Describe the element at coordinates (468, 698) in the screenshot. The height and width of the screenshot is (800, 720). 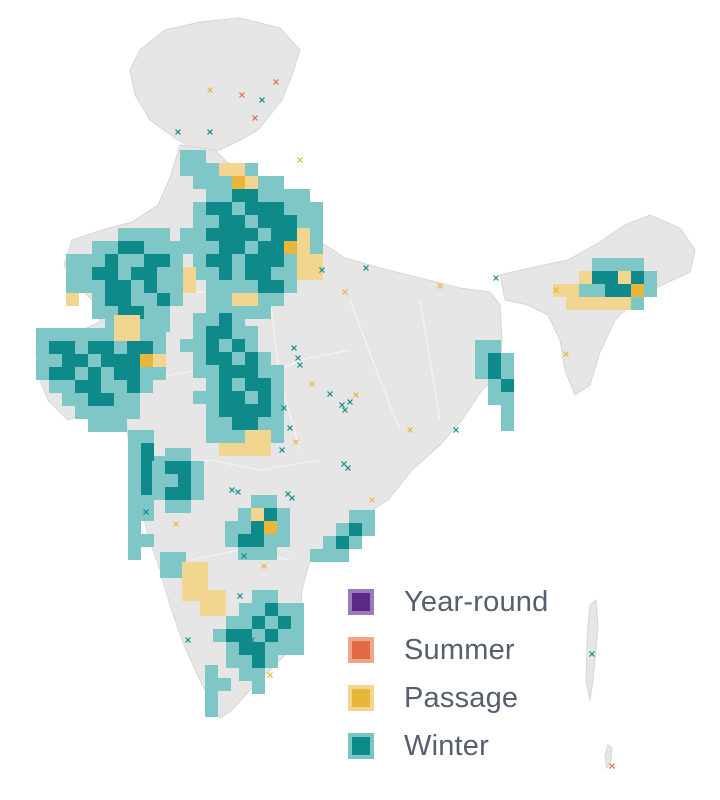
I see `legend-item-passage: Passage` at that location.